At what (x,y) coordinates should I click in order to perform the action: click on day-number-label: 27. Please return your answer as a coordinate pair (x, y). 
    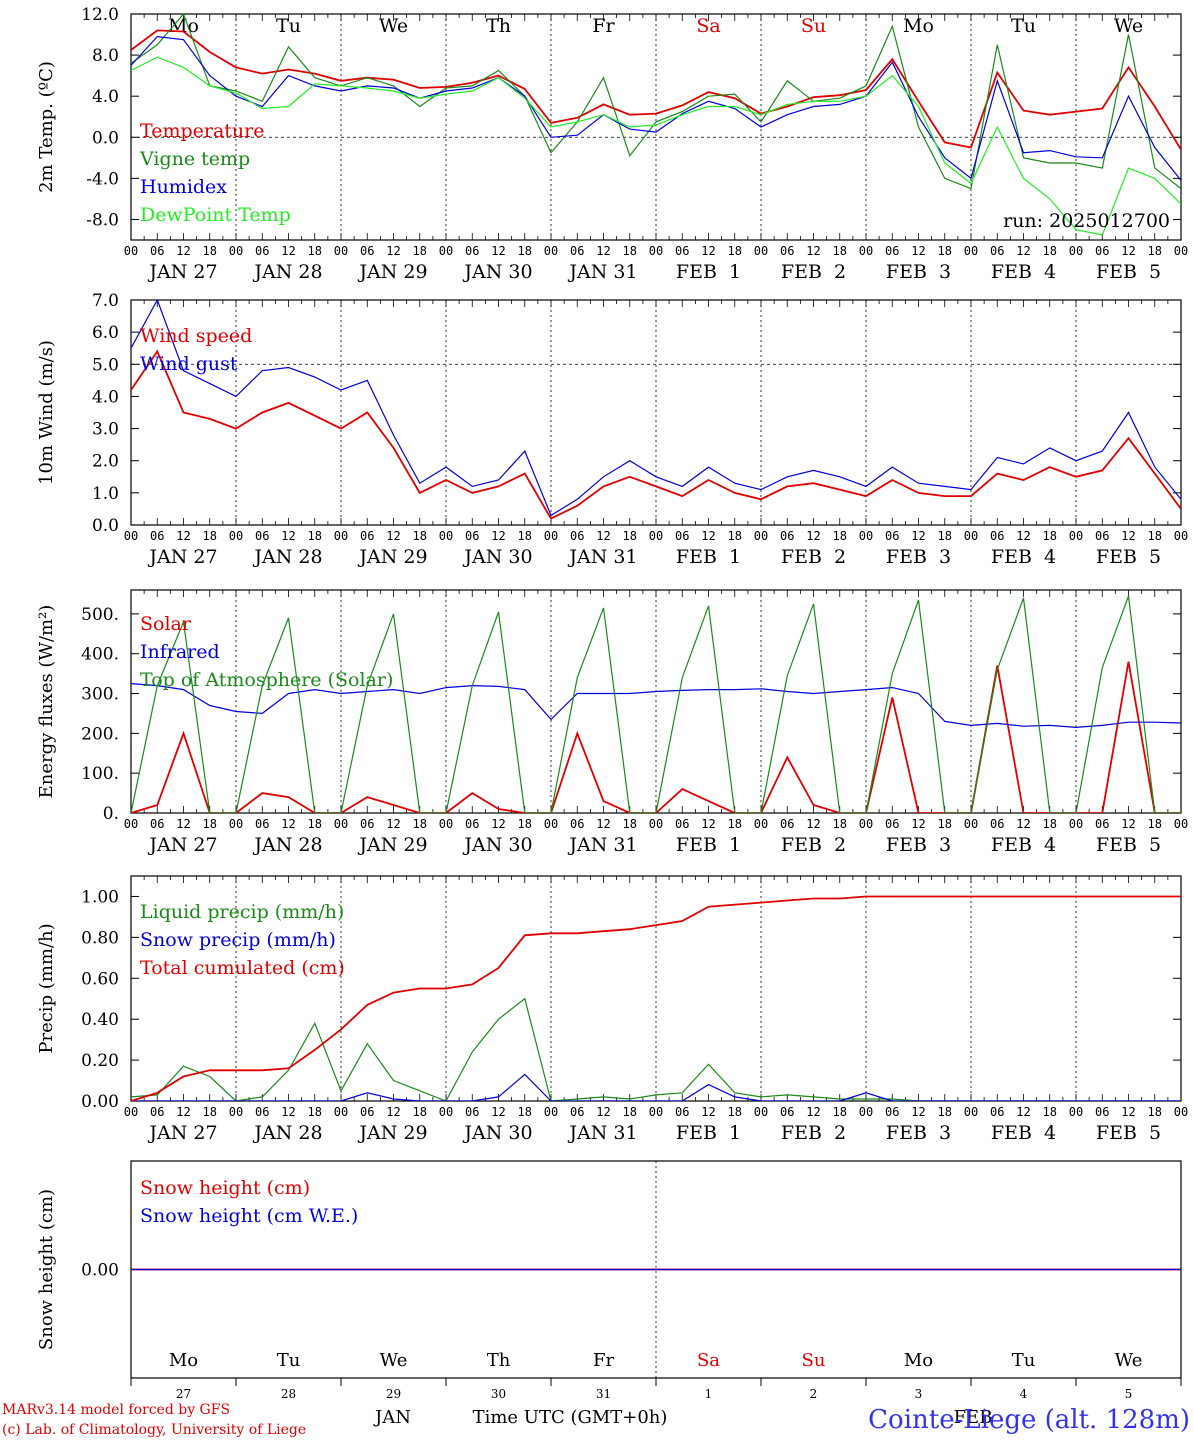
    Looking at the image, I should click on (183, 1394).